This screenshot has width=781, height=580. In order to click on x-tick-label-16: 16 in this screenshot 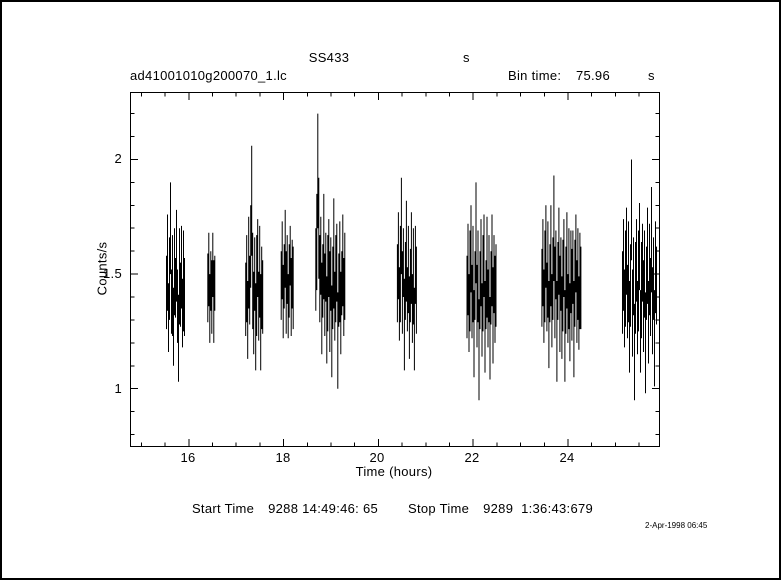, I will do `click(188, 457)`.